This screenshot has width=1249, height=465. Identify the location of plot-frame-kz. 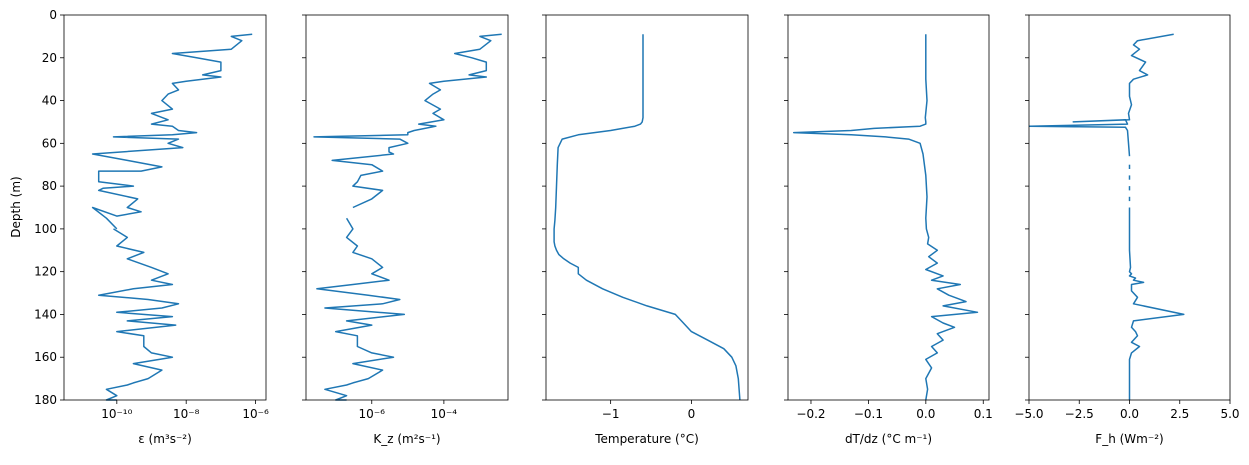
(407, 207).